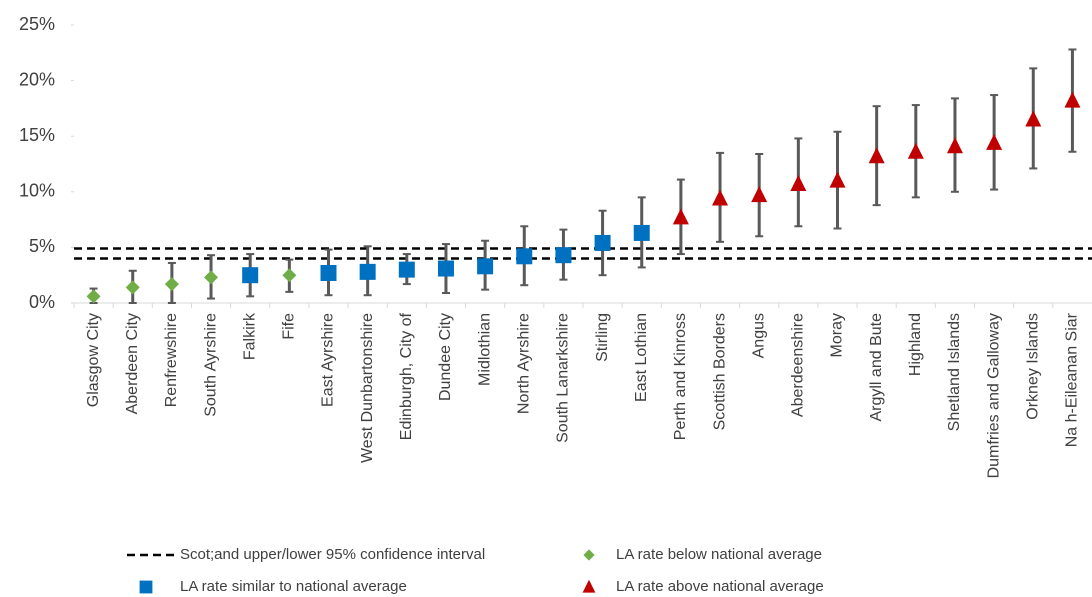 This screenshot has height=597, width=1092. Describe the element at coordinates (484, 349) in the screenshot. I see `x-tick-label: Midlothian` at that location.